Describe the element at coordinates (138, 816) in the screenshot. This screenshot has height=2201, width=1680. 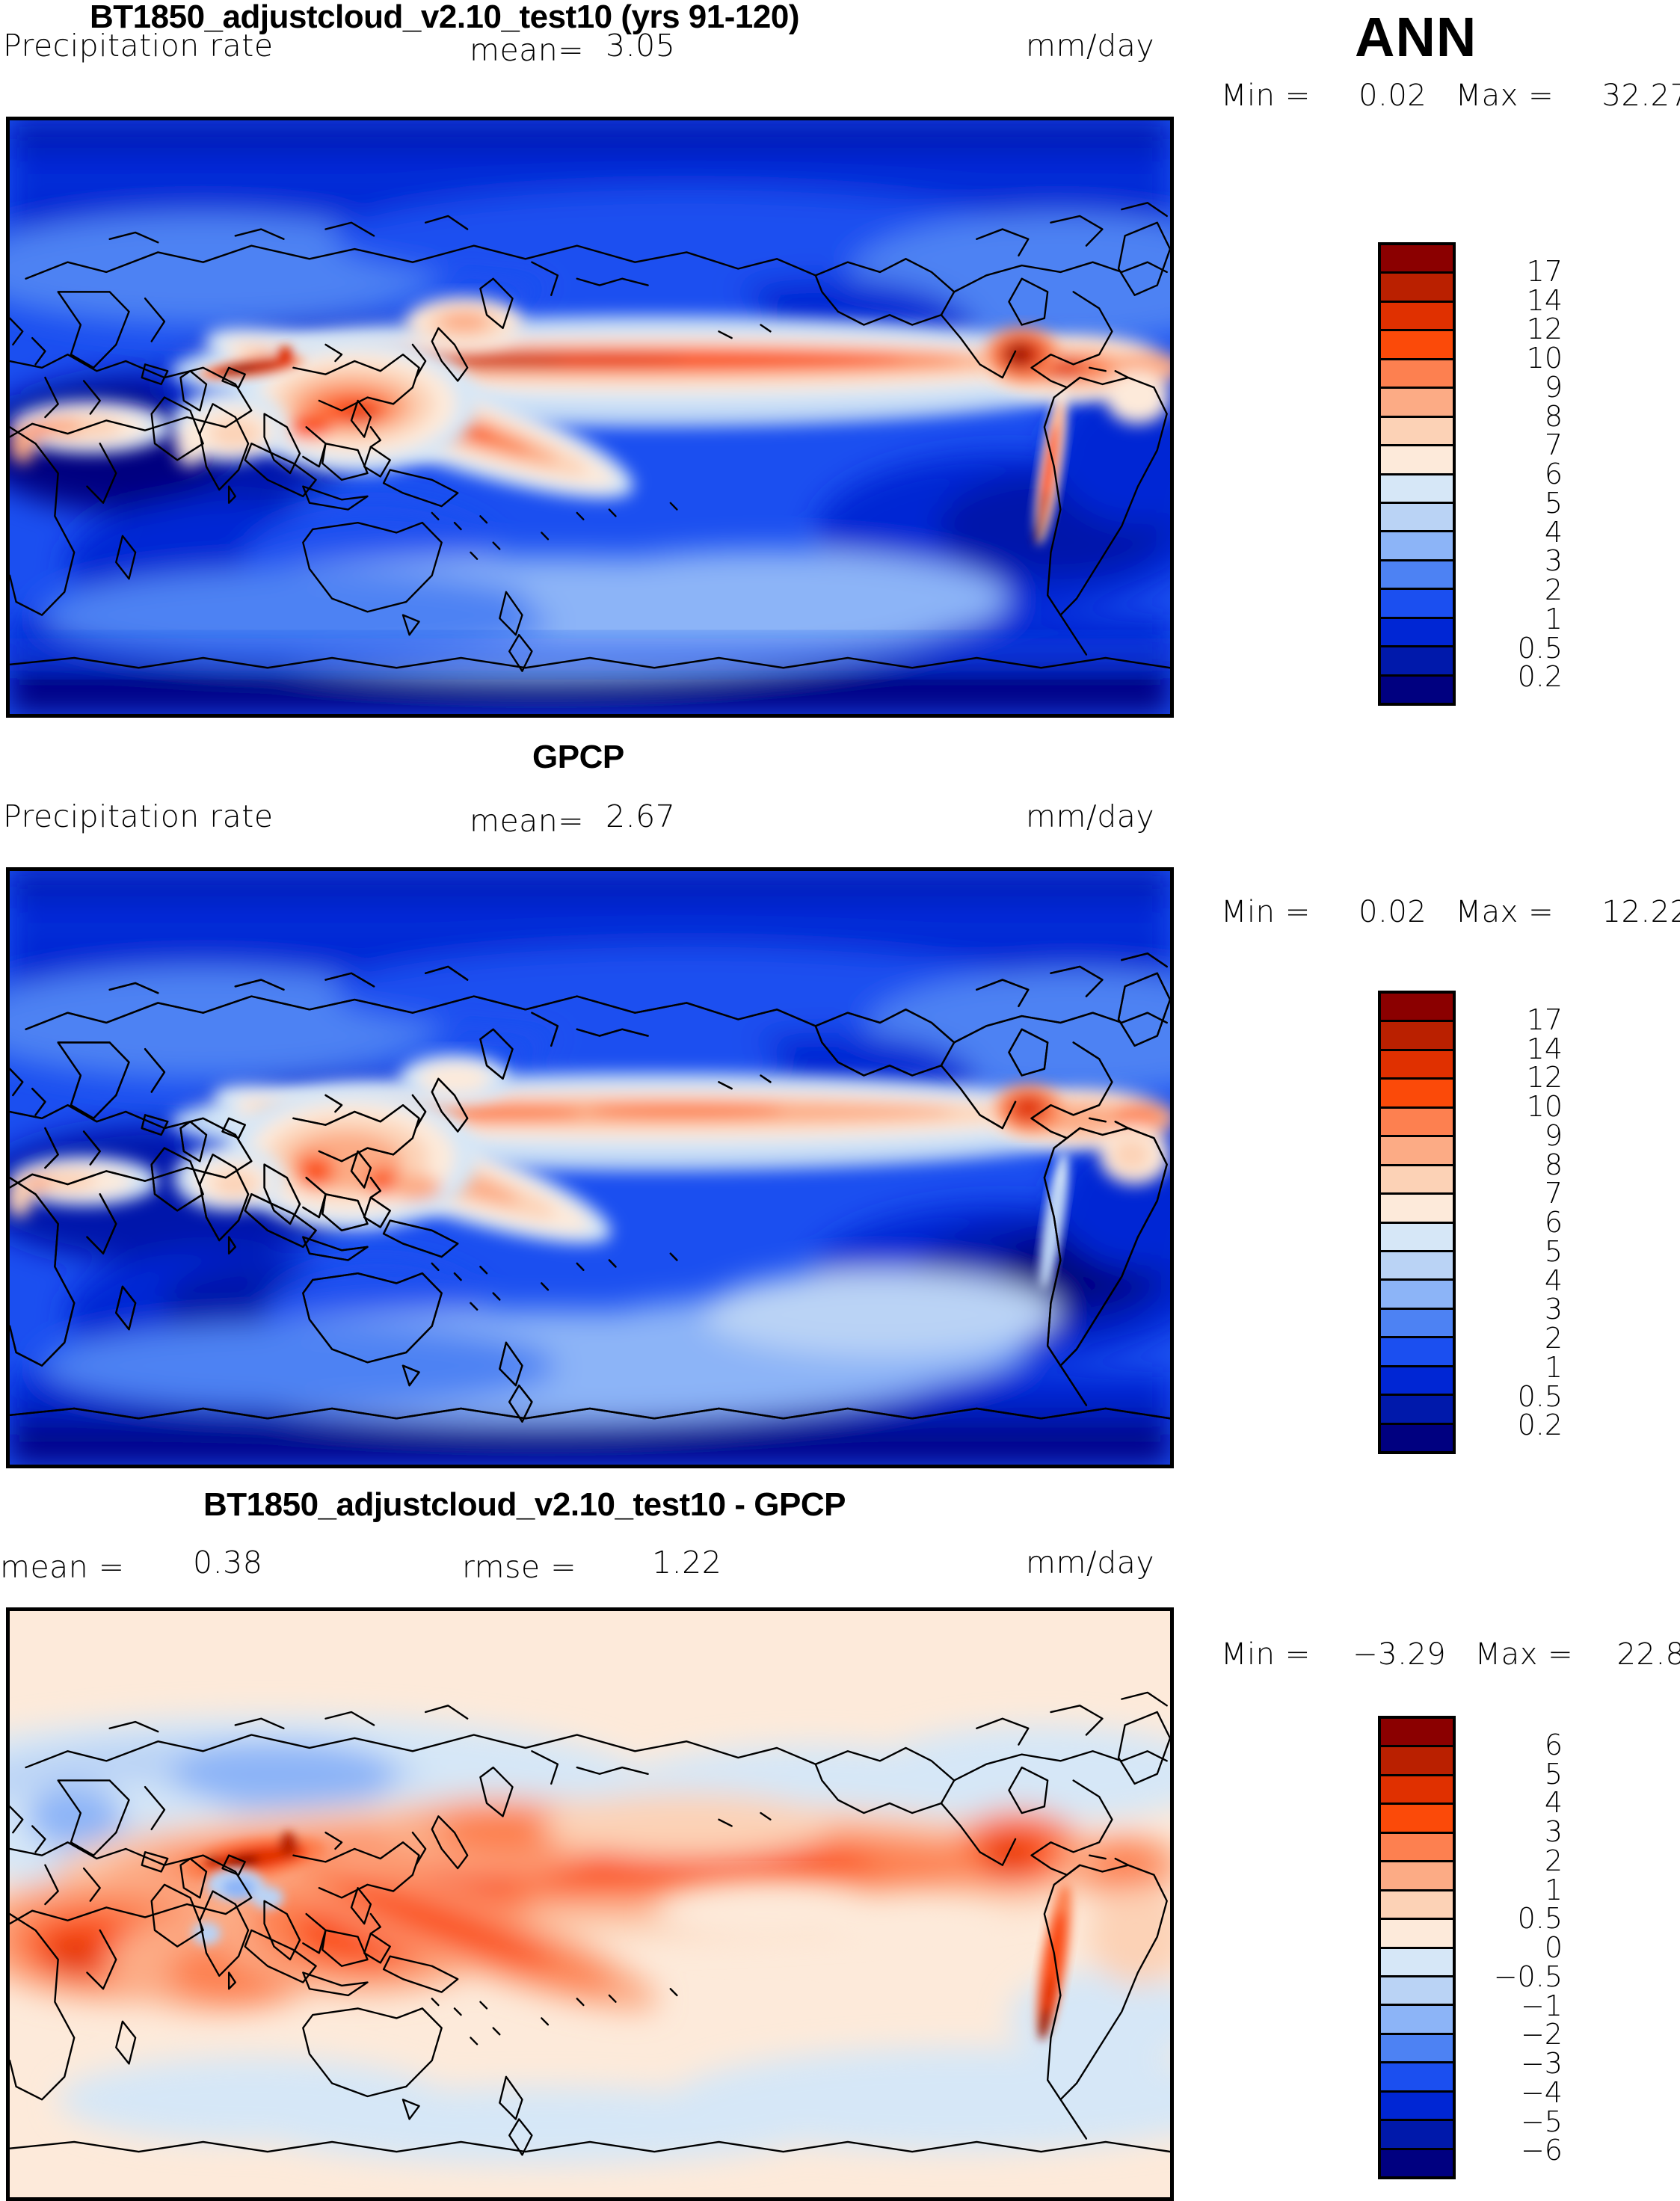
I see `panel-2-variable: Precipitation rate` at that location.